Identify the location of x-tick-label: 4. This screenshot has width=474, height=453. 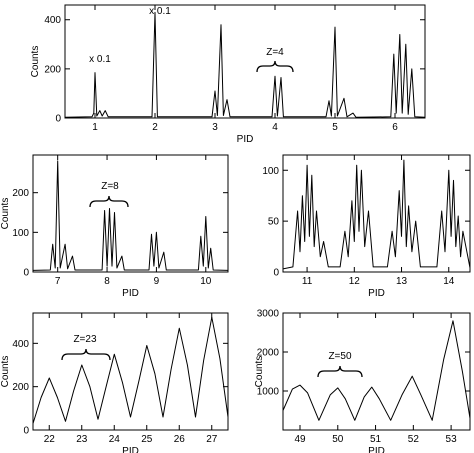
(275, 127).